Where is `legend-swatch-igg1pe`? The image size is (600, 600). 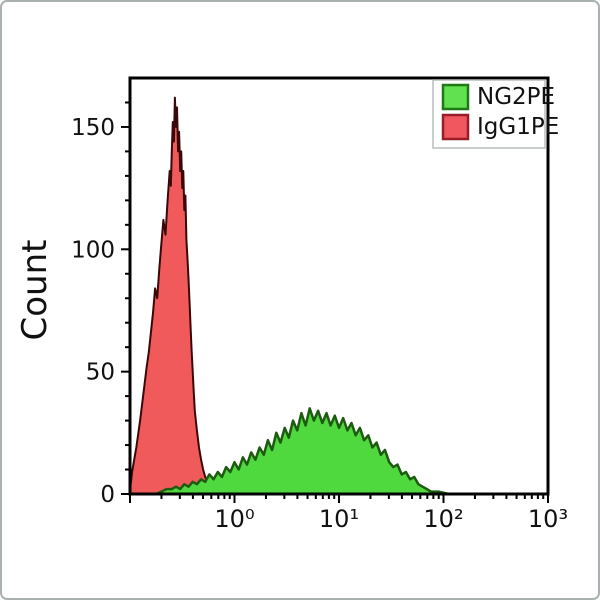
legend-swatch-igg1pe is located at coordinates (455, 127).